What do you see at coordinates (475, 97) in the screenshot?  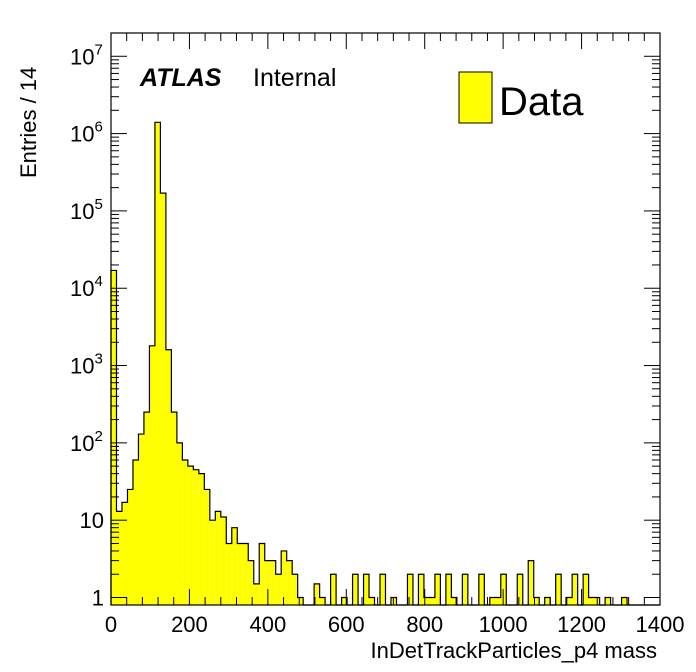 I see `legend-swatch-data` at bounding box center [475, 97].